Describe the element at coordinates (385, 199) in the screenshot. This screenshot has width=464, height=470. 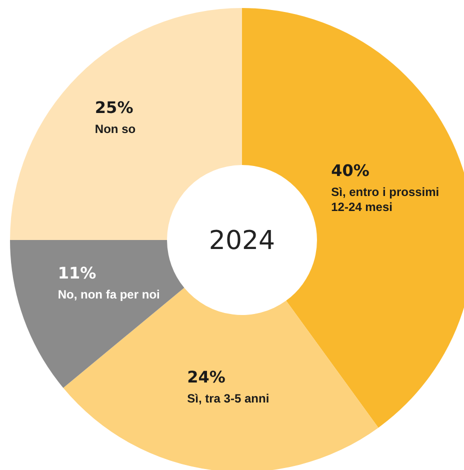
I see `slice-label: Sì, entro i prossimi 12-24 mesi` at that location.